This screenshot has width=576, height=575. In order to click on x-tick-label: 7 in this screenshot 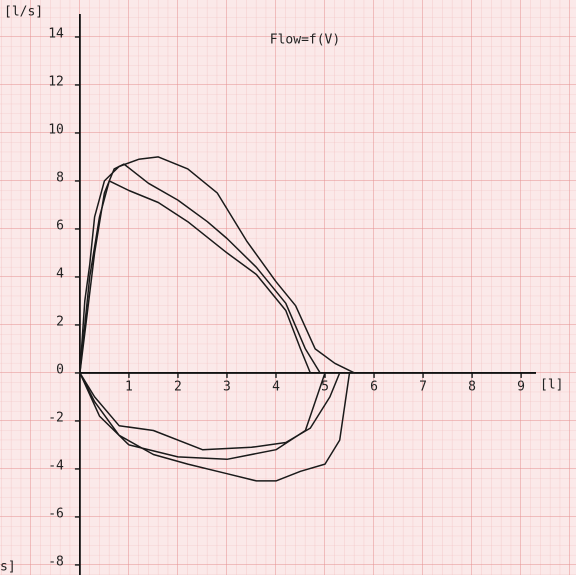, I will do `click(423, 386)`.